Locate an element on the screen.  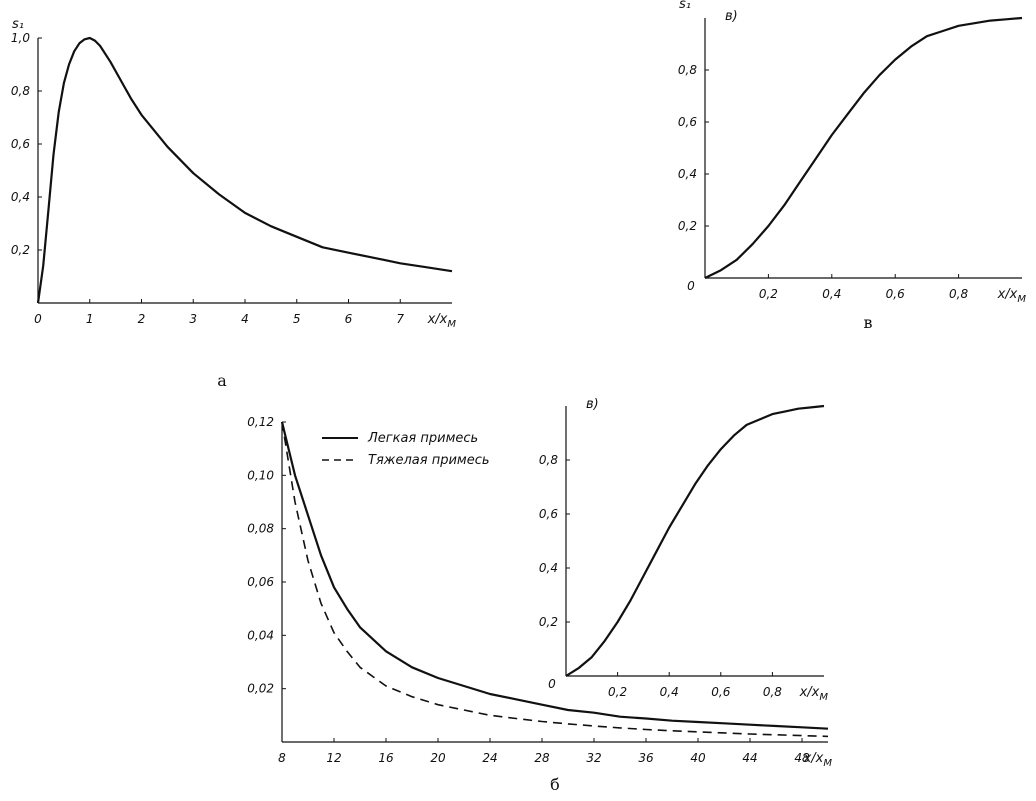
x-tick-label: 32 is located at coordinates (593, 758).